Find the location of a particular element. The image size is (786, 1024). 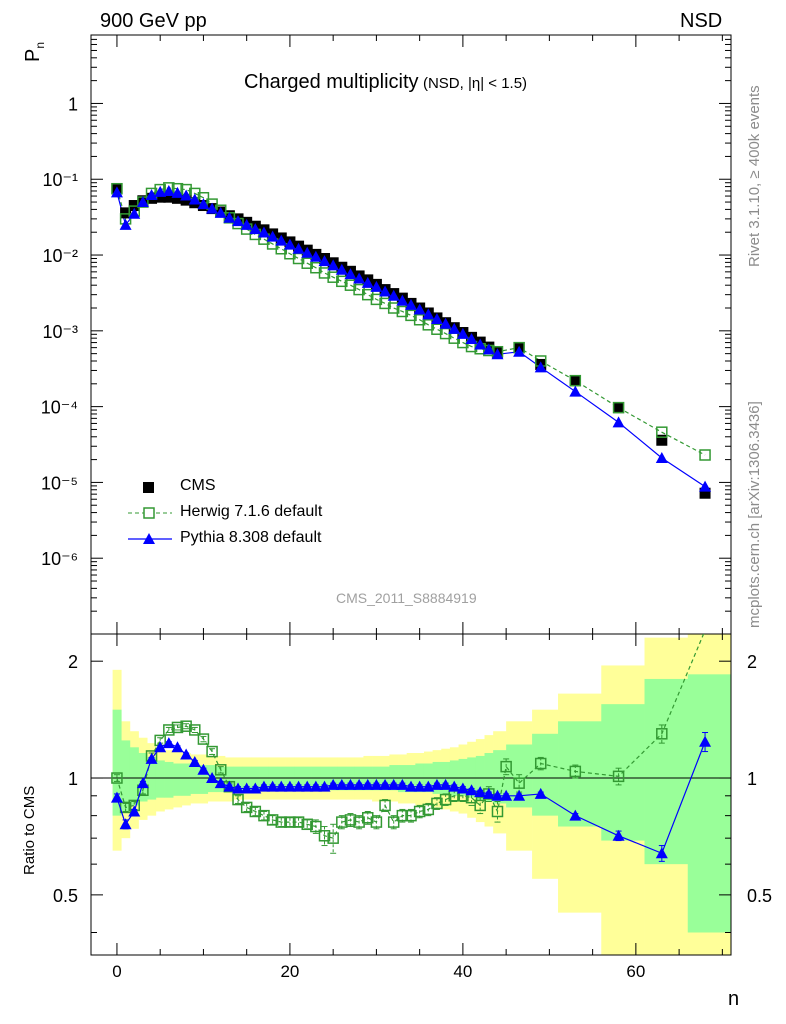

ratio-y-tick-label-right: 0.5 is located at coordinates (759, 896).